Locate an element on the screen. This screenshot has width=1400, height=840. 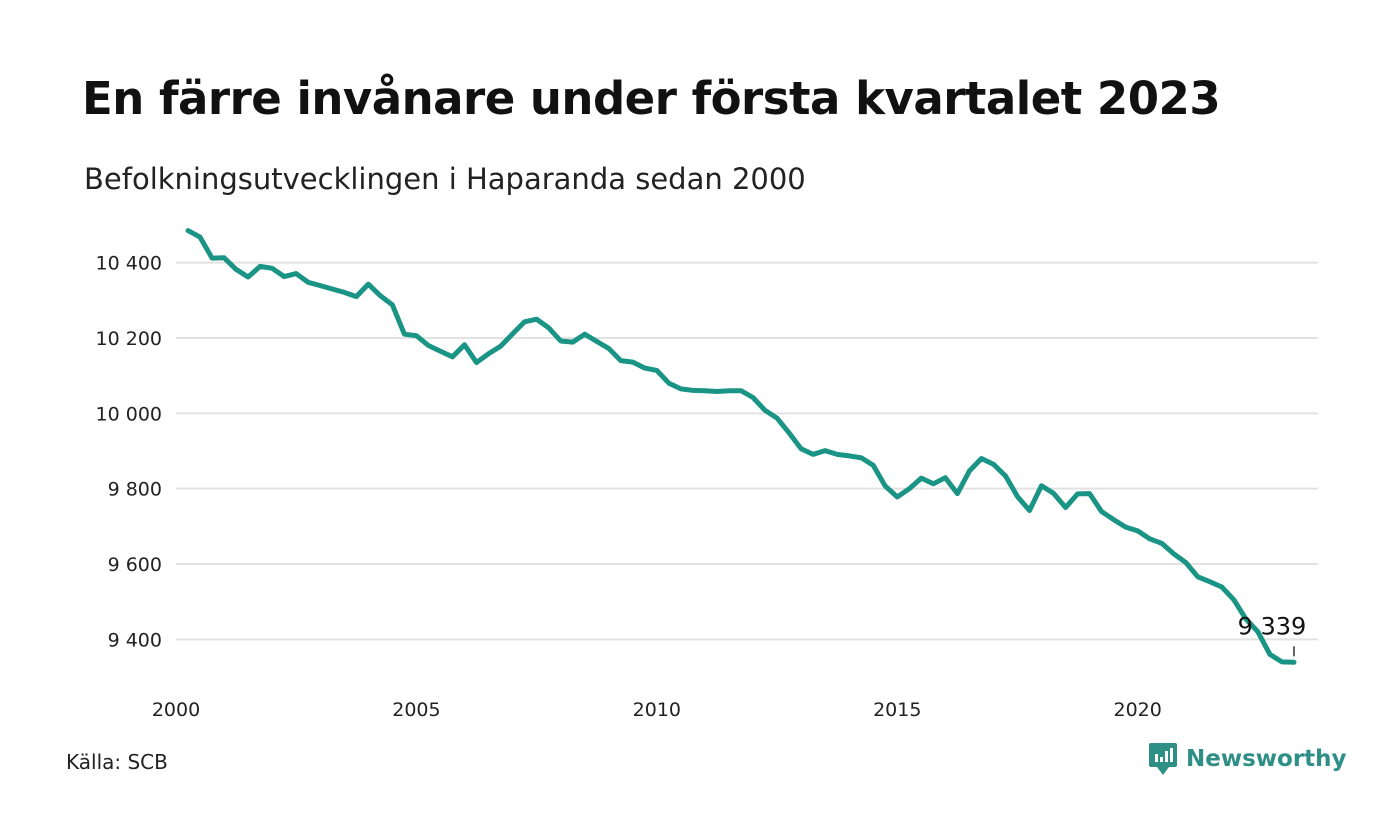
y-tick-label: 9 800 is located at coordinates (135, 490).